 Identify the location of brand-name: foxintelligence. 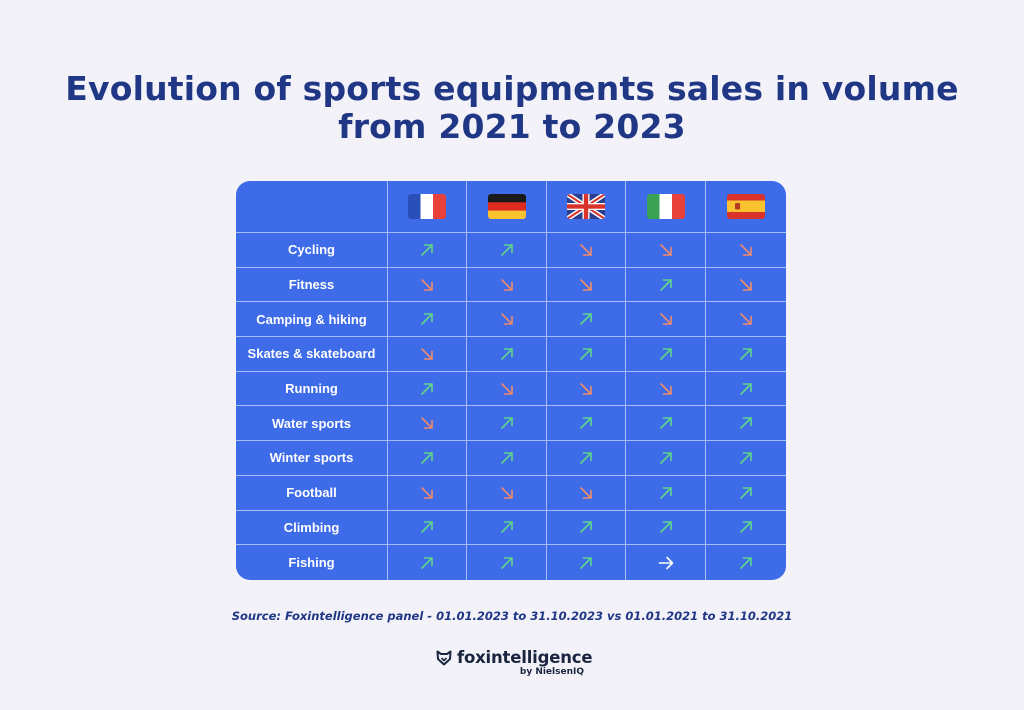
(525, 657).